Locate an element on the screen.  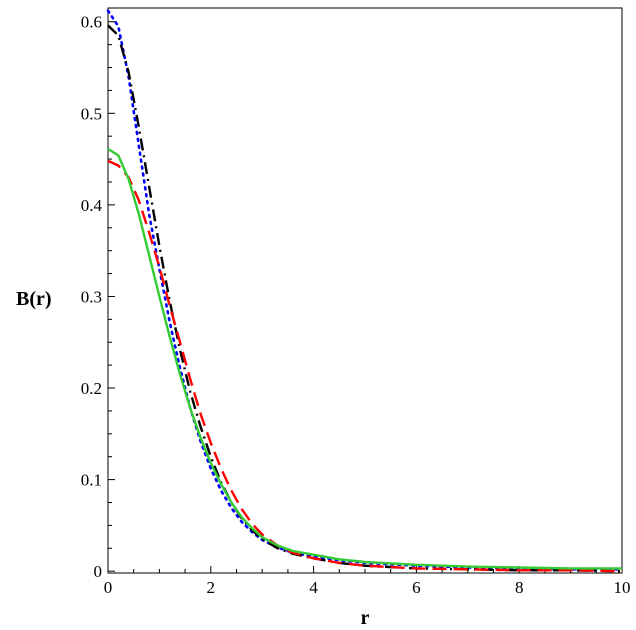
x-tick-label: 4 is located at coordinates (313, 587).